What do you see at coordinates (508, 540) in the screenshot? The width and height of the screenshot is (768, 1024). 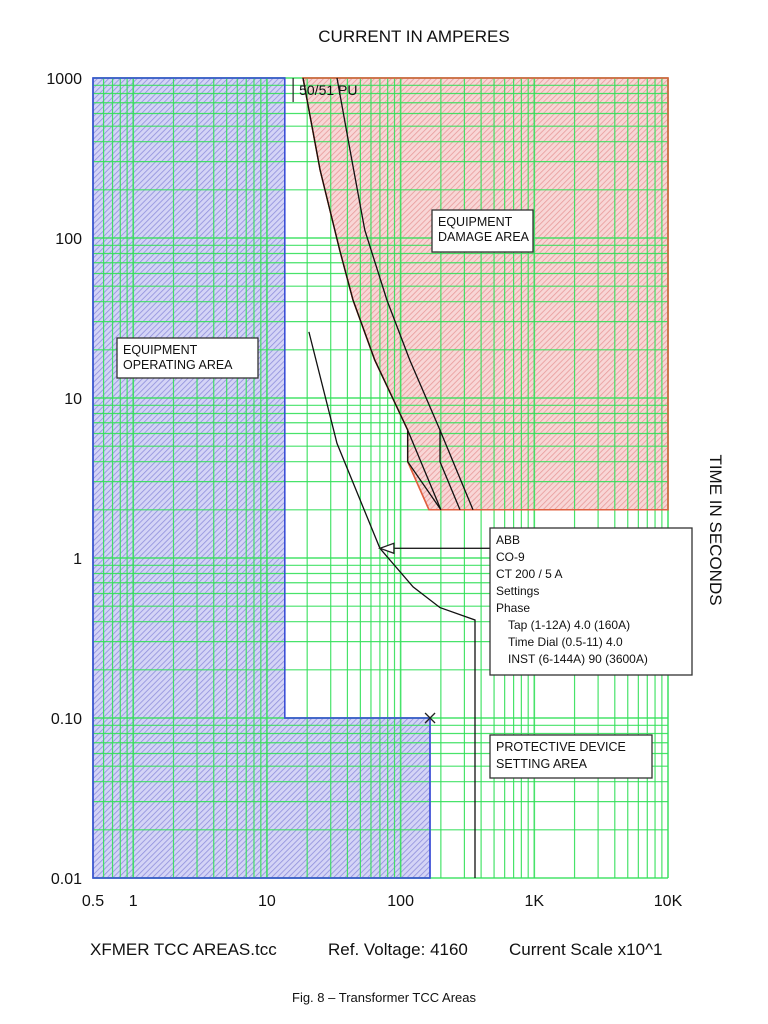 I see `relay-callout-text: ABB` at bounding box center [508, 540].